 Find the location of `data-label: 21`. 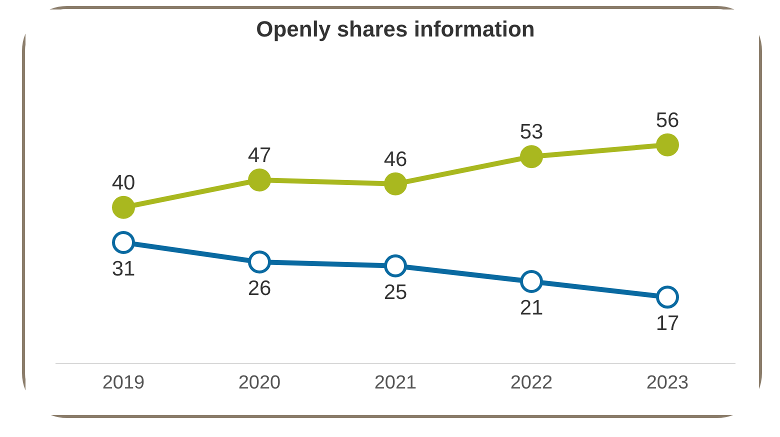

data-label: 21 is located at coordinates (532, 308).